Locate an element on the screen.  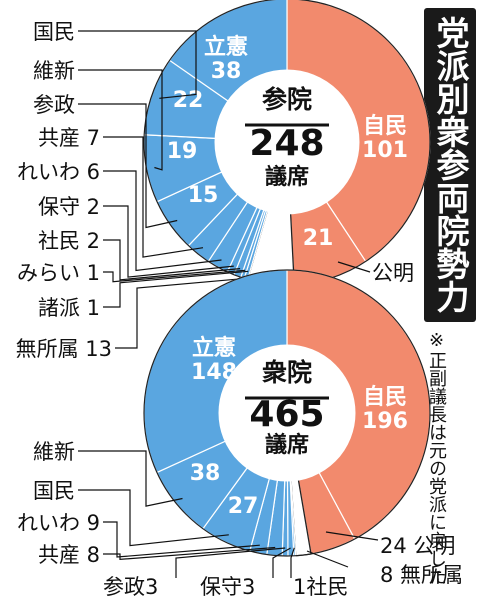
callout-label: 8 無所属 is located at coordinates (421, 575).